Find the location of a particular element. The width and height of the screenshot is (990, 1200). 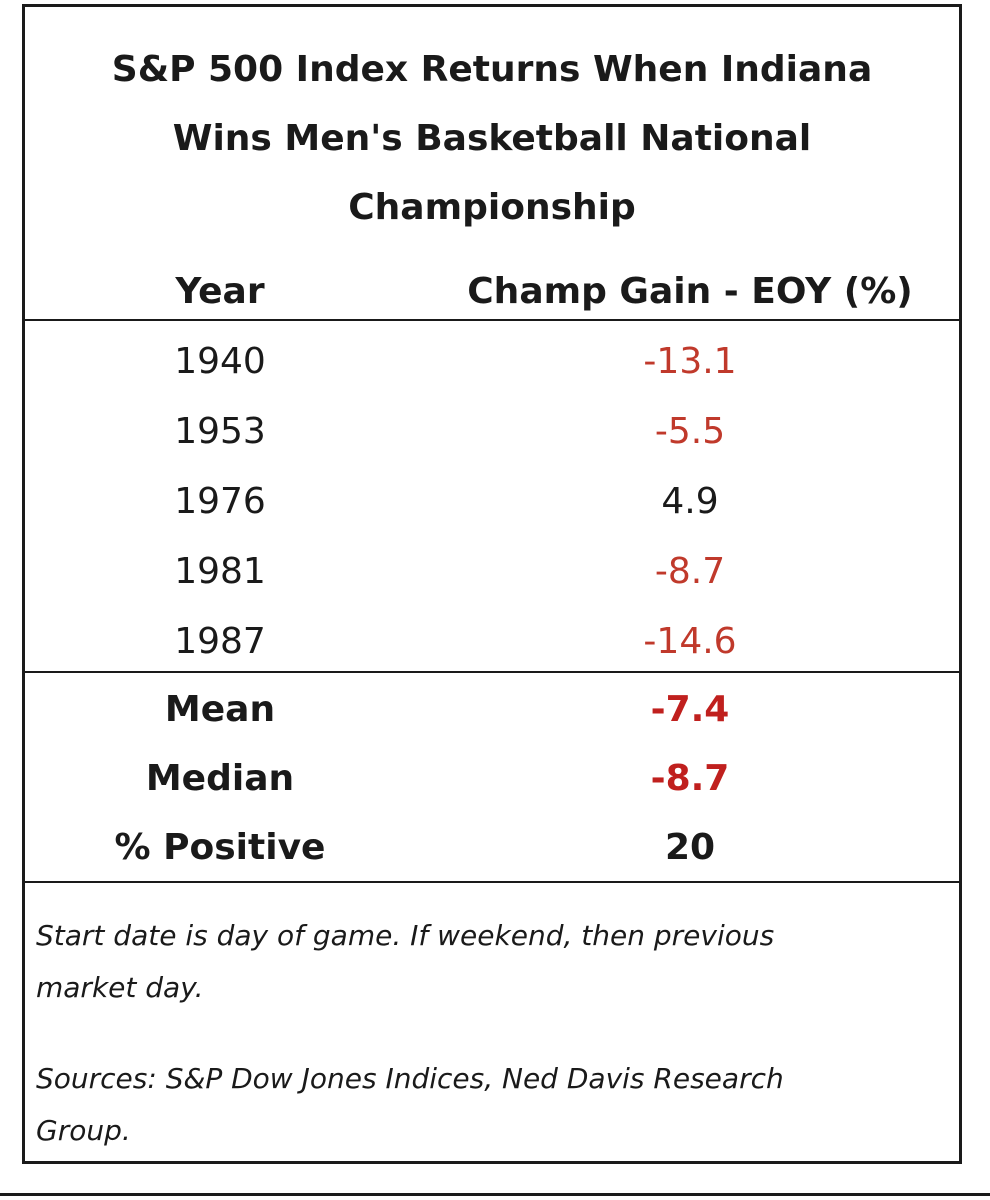

stat-value: 20 is located at coordinates (690, 847).